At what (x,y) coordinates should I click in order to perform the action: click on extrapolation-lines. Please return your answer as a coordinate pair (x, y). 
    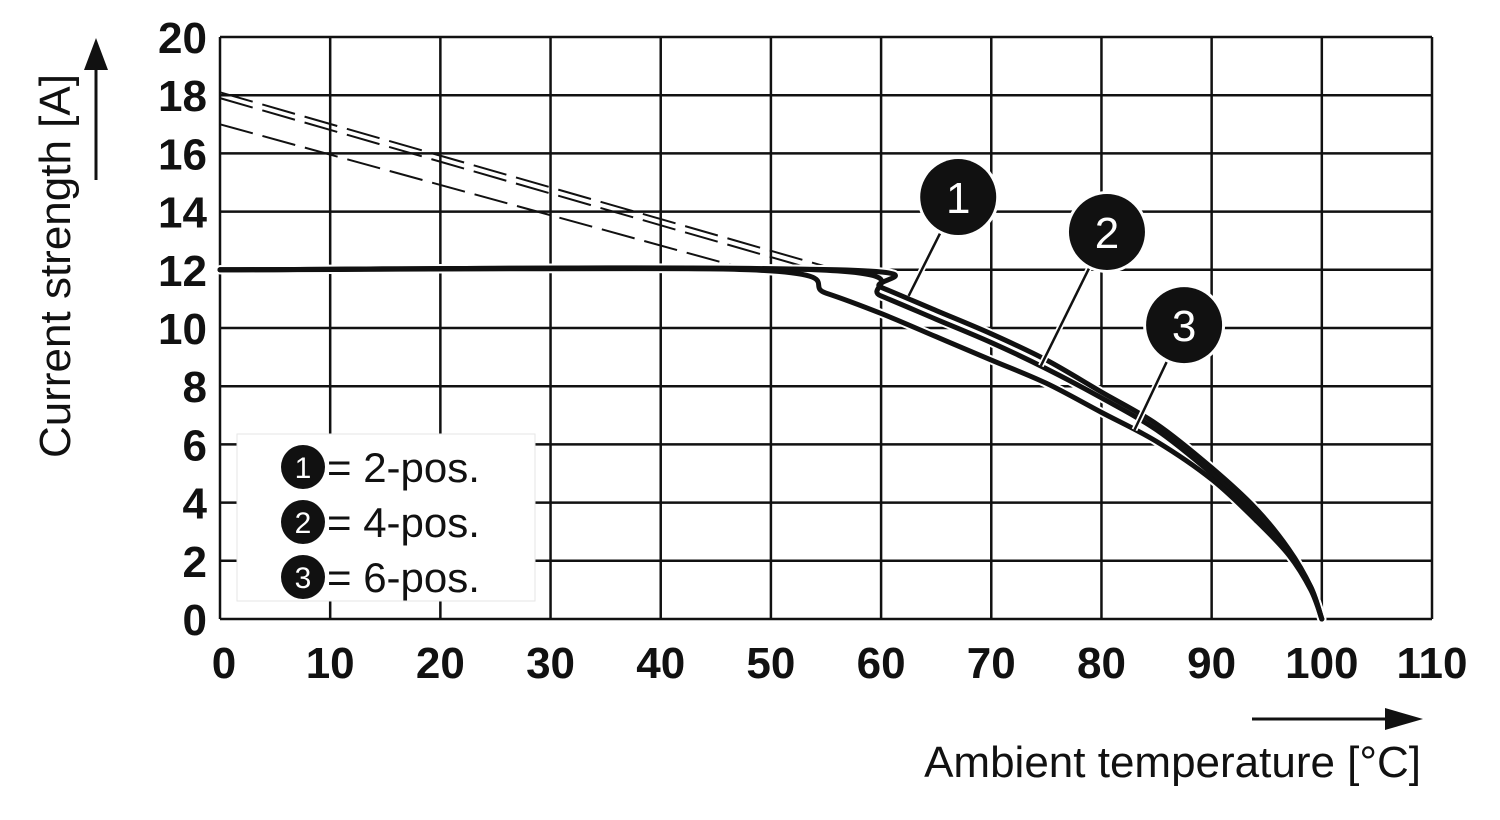
    Looking at the image, I should click on (528, 181).